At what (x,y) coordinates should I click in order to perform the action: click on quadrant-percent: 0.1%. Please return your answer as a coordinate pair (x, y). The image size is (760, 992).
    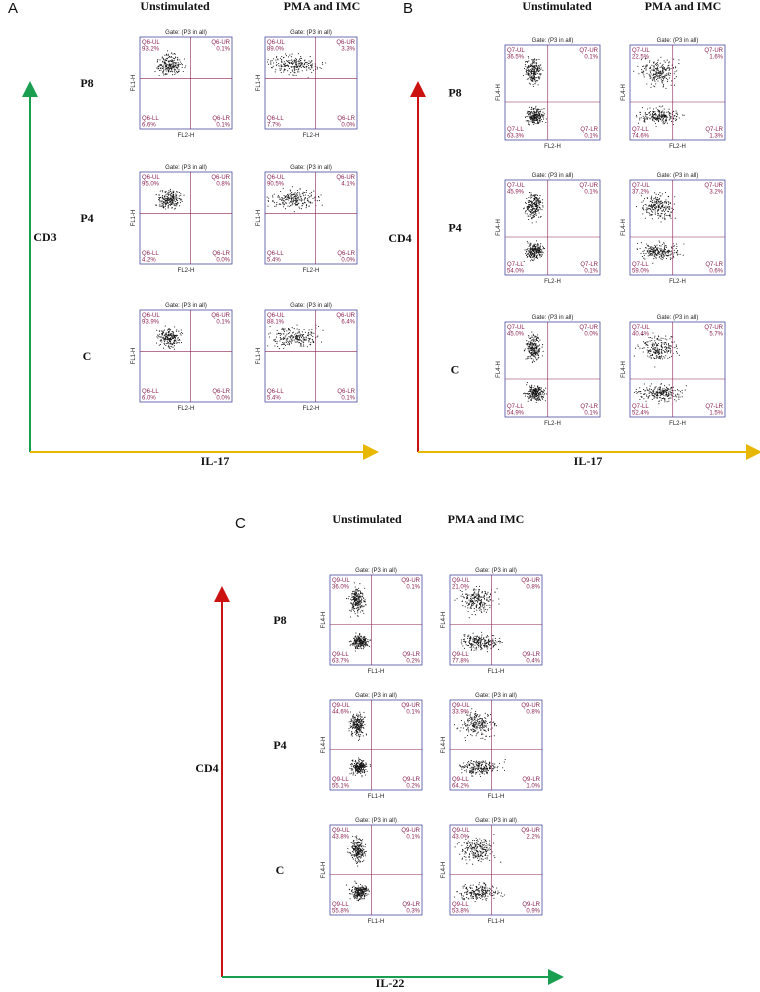
    Looking at the image, I should click on (591, 272).